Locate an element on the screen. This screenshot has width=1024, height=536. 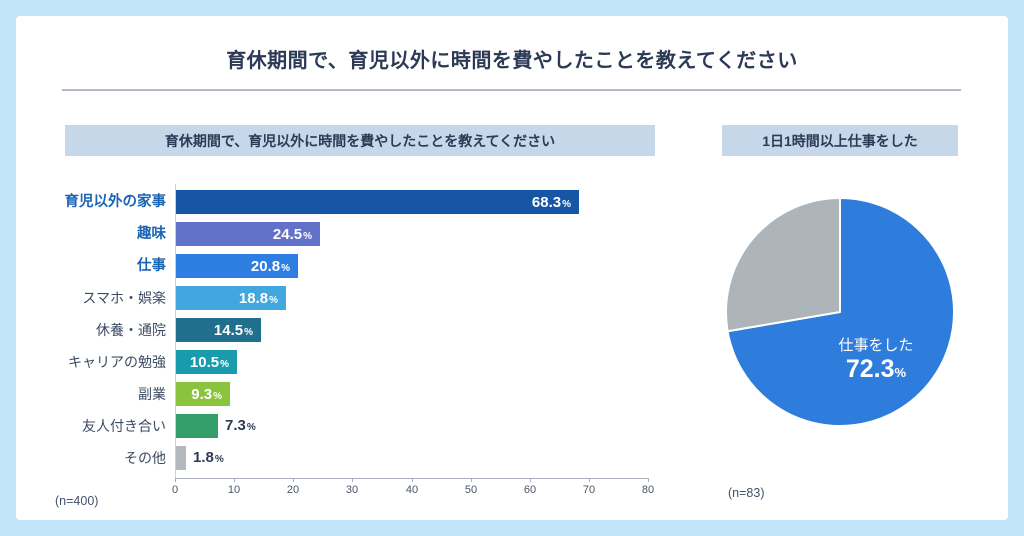
bar-category-label: 休養・通院 is located at coordinates (131, 330).